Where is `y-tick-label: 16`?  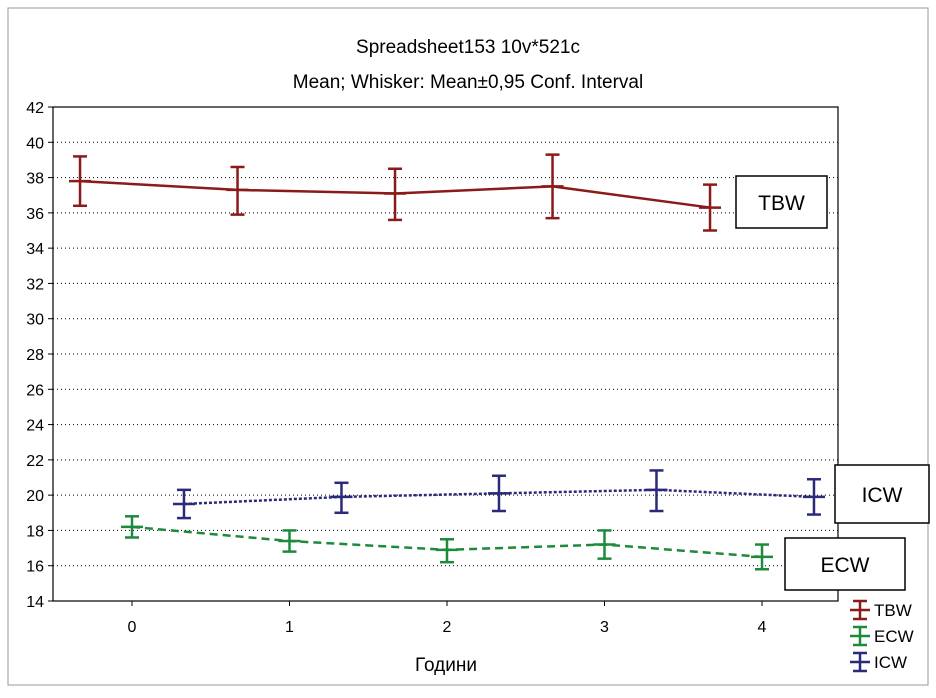
y-tick-label: 16 is located at coordinates (35, 567).